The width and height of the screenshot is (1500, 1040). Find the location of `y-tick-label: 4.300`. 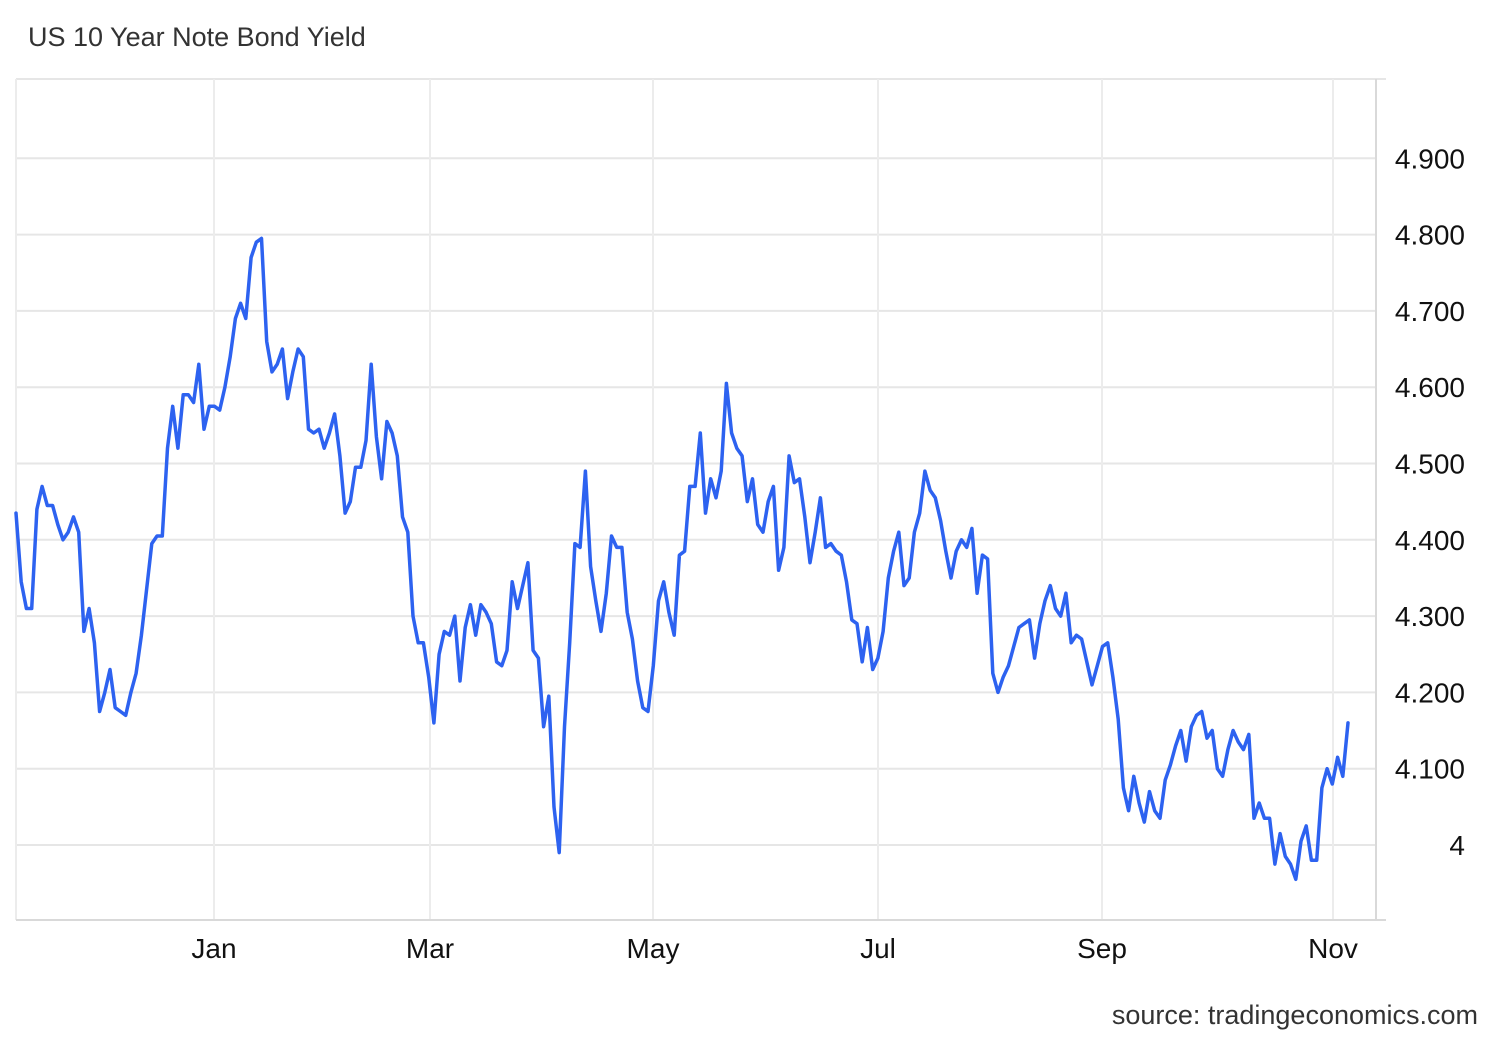

y-tick-label: 4.300 is located at coordinates (1430, 616).